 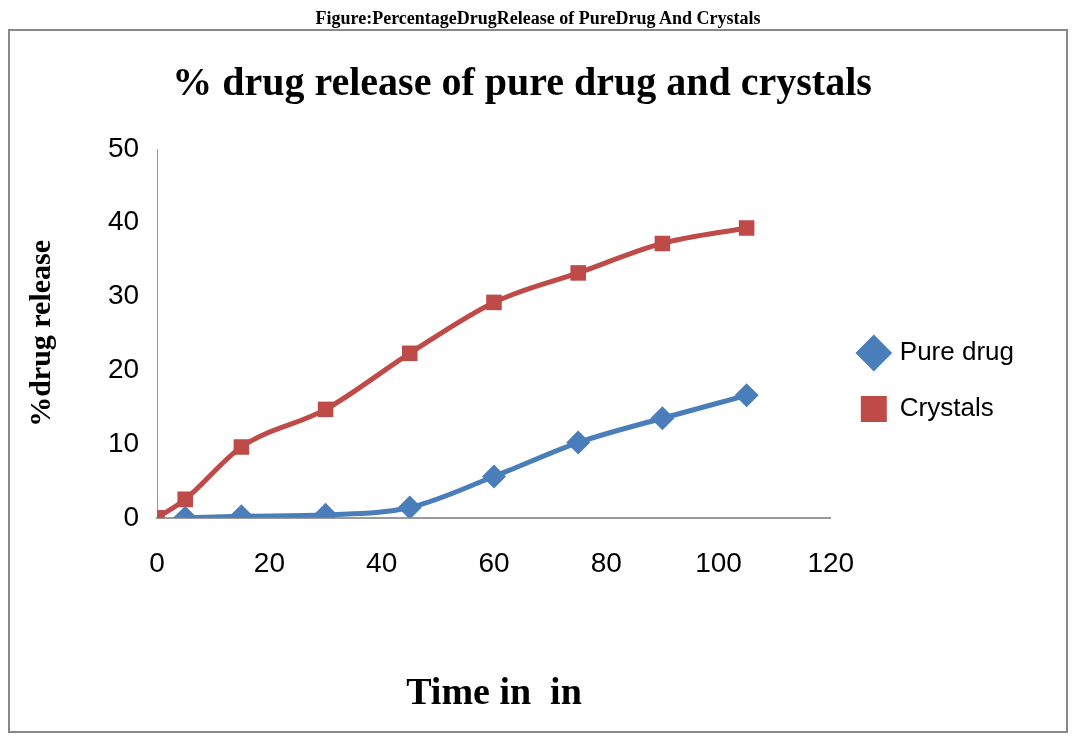 What do you see at coordinates (831, 563) in the screenshot?
I see `x-tick-label: 120` at bounding box center [831, 563].